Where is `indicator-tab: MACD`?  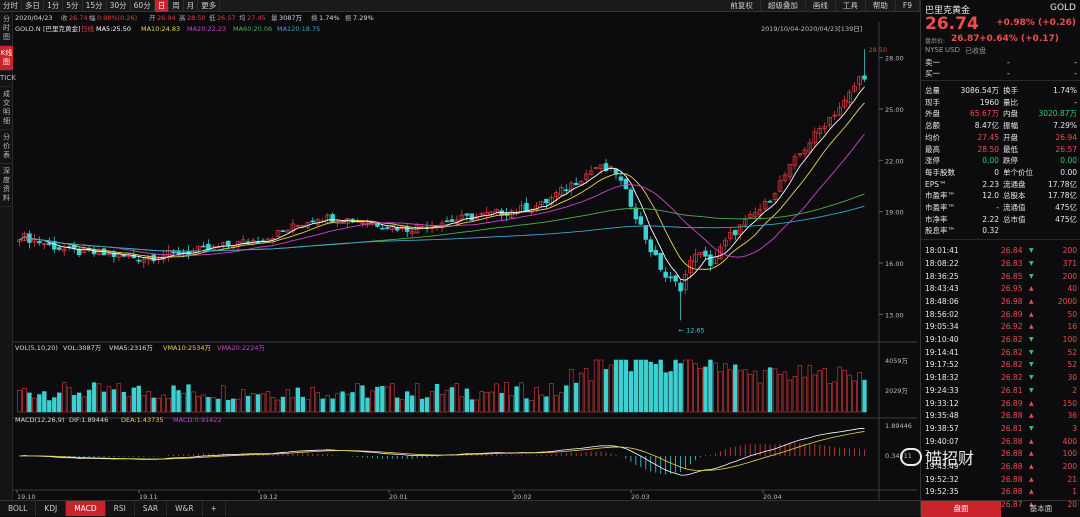 indicator-tab: MACD is located at coordinates (86, 508).